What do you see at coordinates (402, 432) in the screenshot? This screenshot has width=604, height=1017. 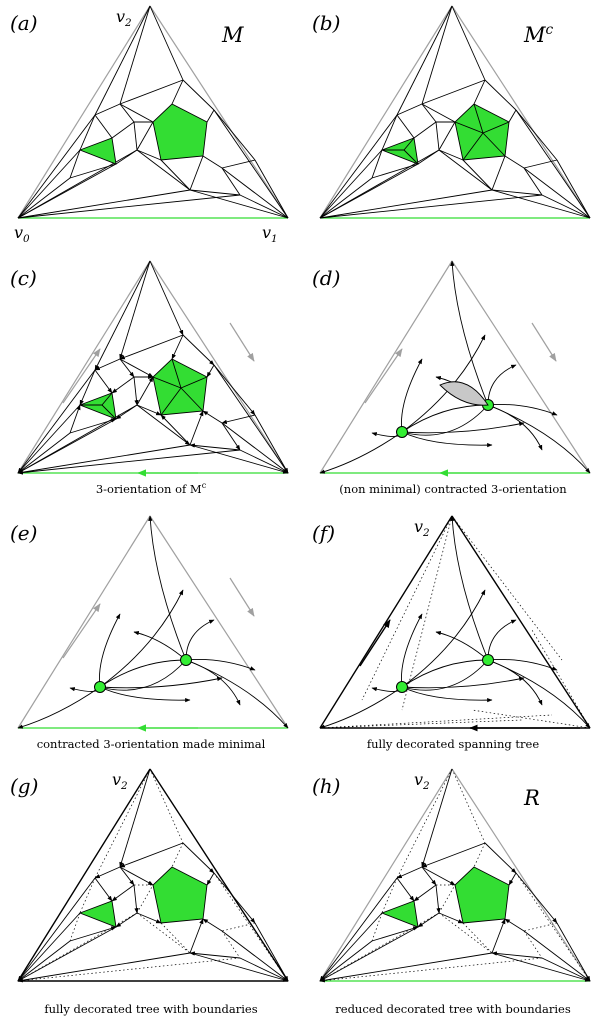 I see `contracted-vertex` at bounding box center [402, 432].